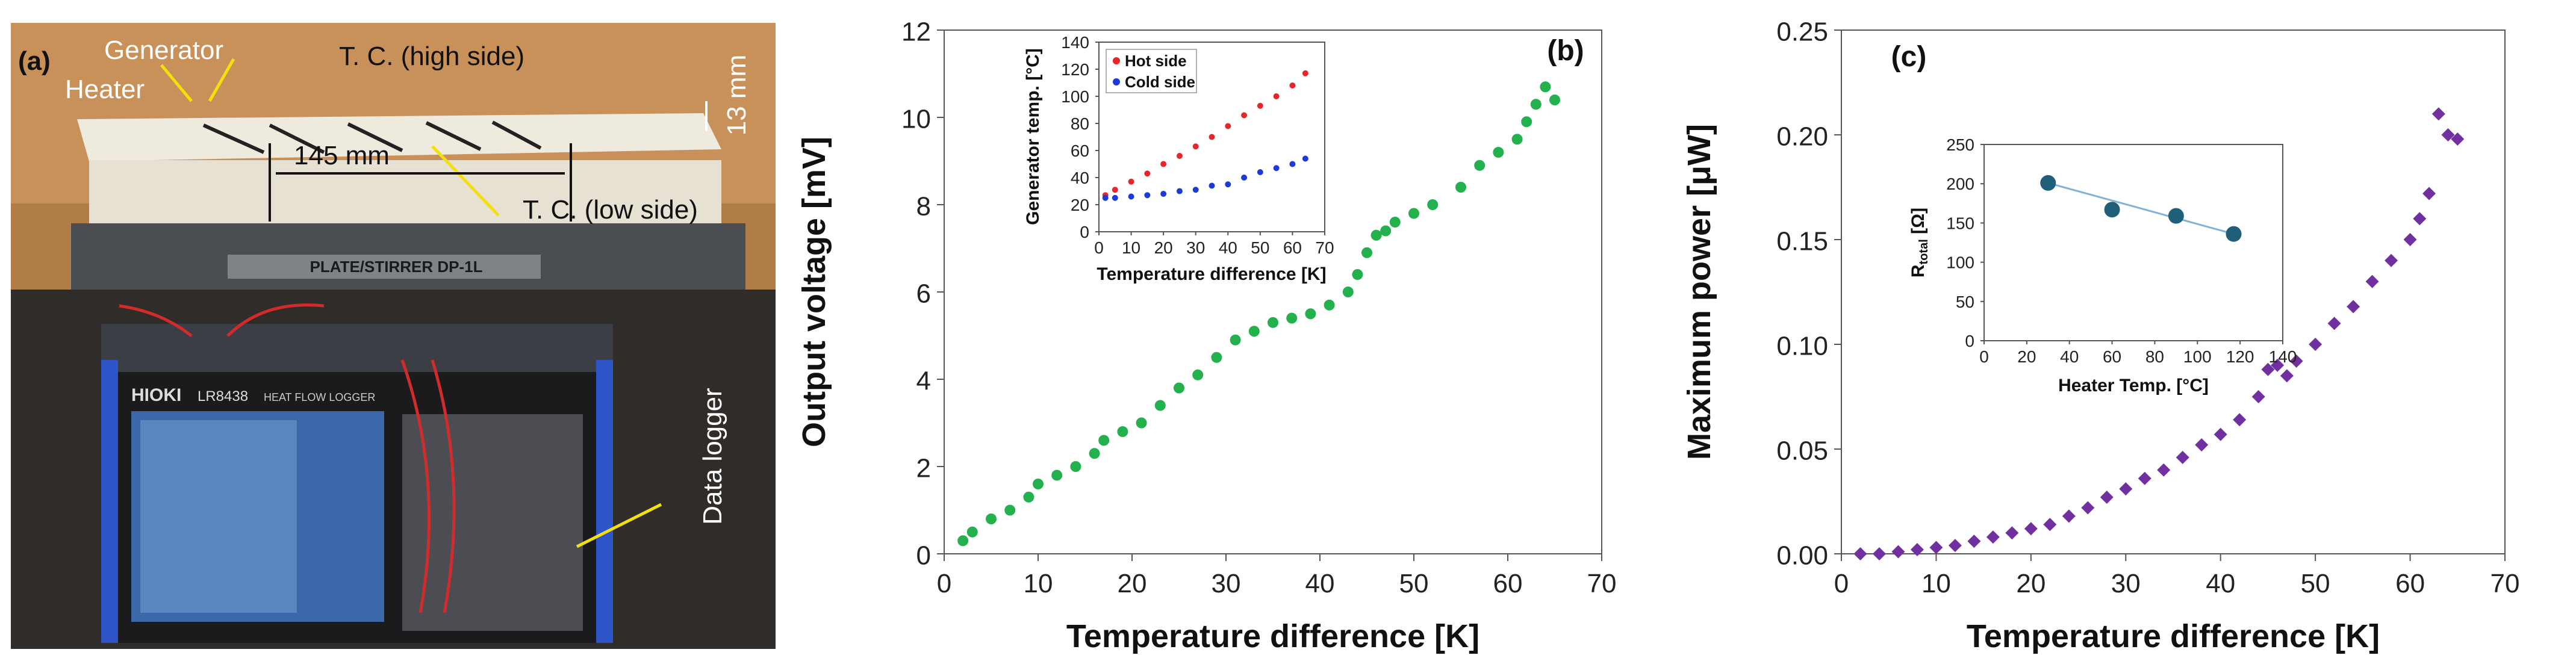  Describe the element at coordinates (923, 206) in the screenshot. I see `chart-b-y-tick-label: 8` at that location.